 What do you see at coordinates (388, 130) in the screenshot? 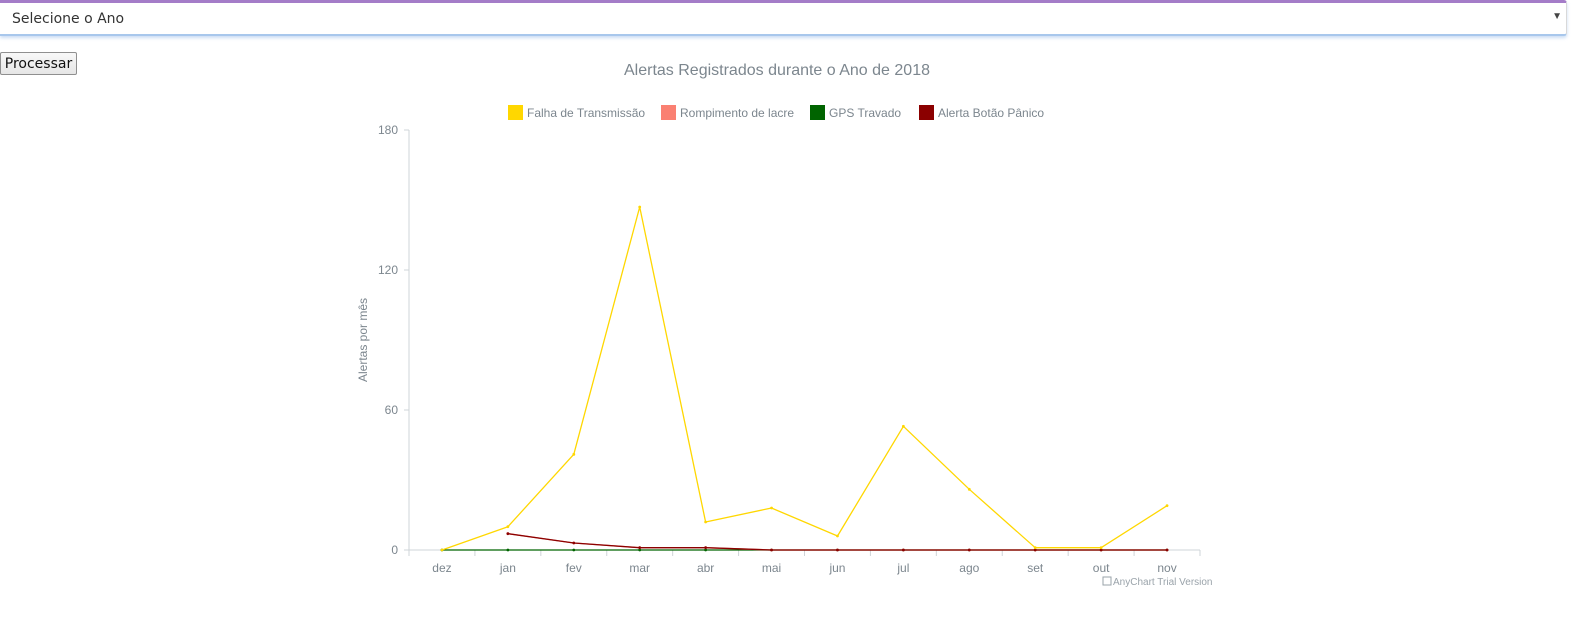
I see `y-tick-label: 180` at bounding box center [388, 130].